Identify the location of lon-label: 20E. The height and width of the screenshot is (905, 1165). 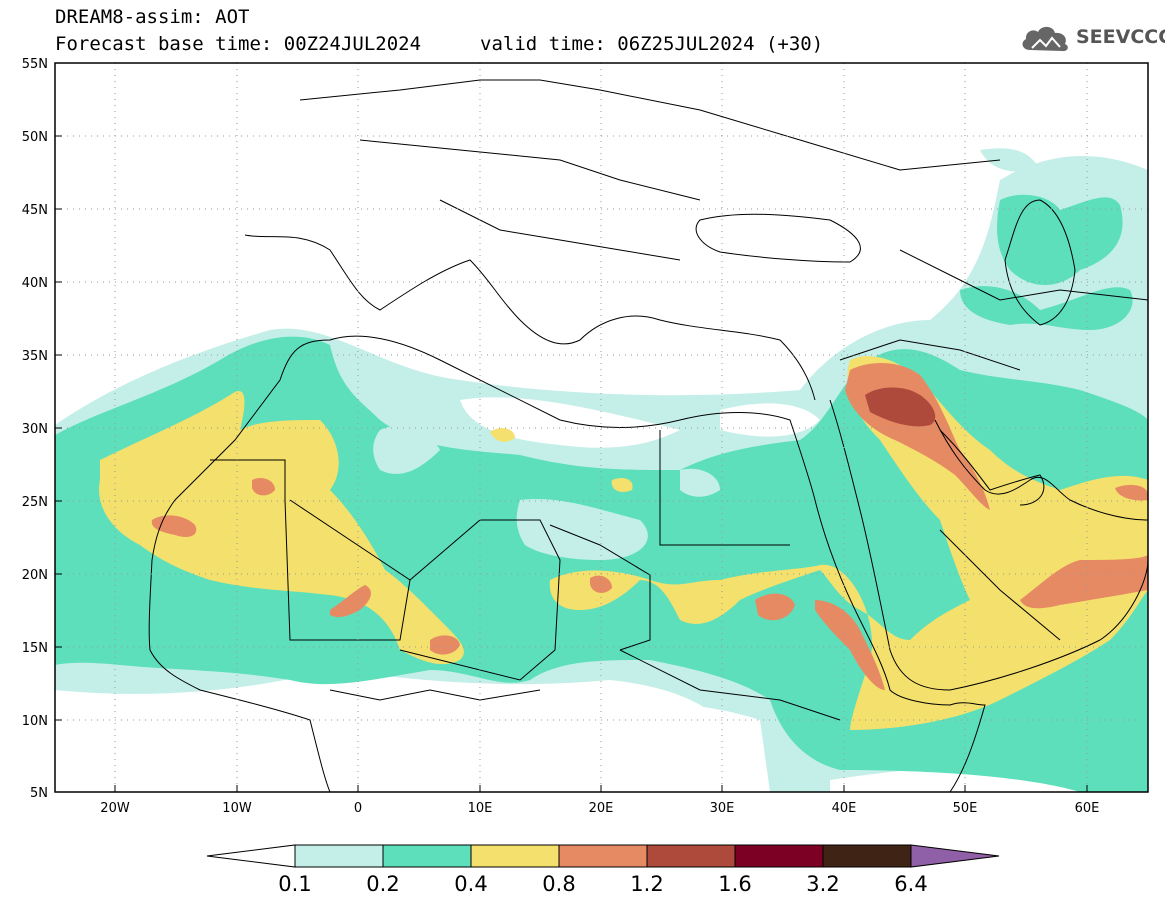
(601, 808).